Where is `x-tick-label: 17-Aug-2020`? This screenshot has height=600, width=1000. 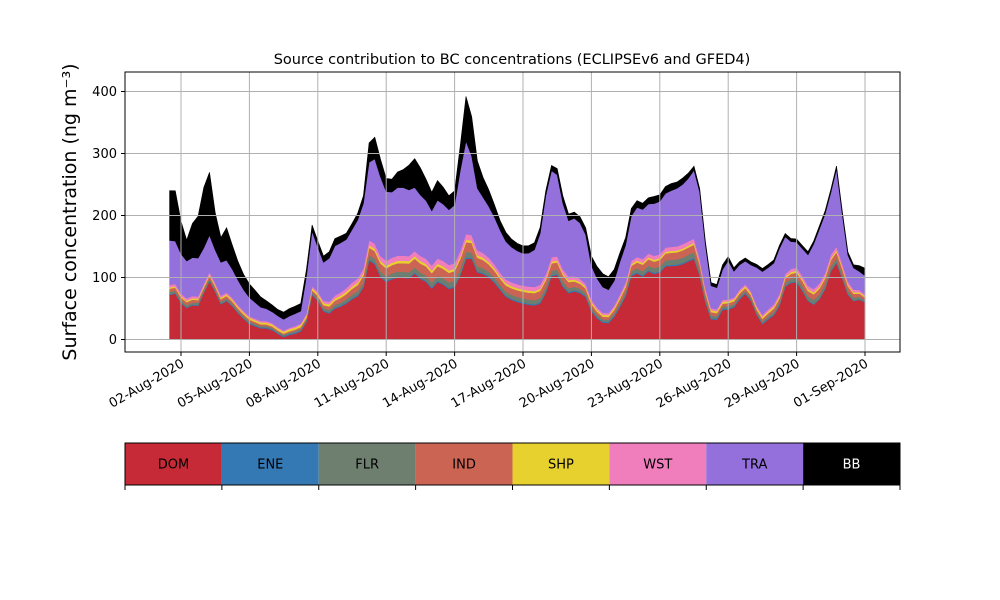
x-tick-label: 17-Aug-2020 is located at coordinates (489, 383).